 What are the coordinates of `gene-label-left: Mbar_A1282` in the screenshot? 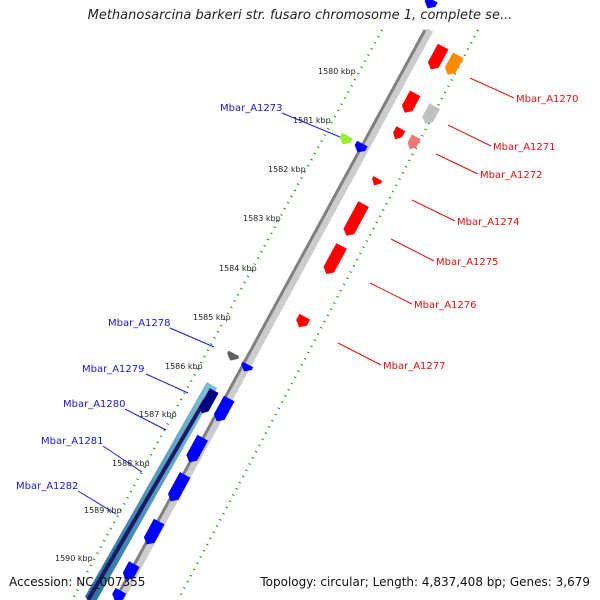 It's located at (47, 486).